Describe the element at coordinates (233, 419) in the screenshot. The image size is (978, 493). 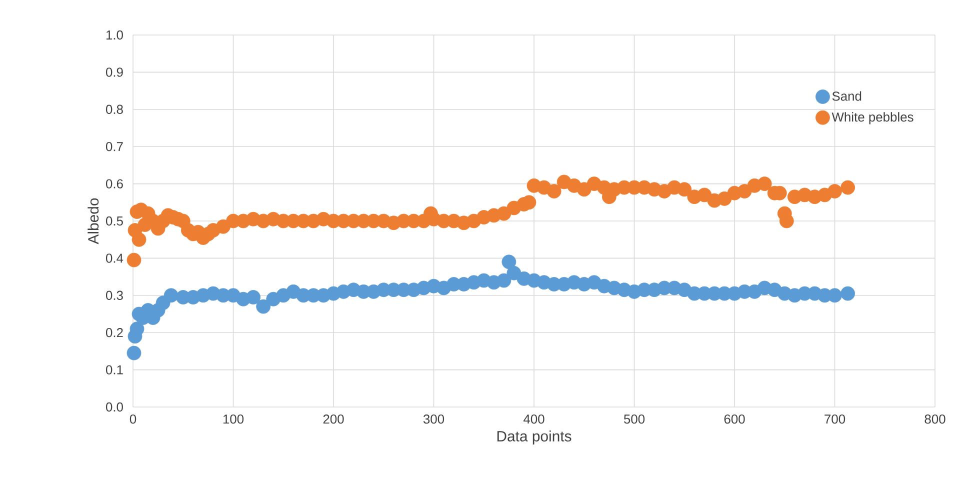
I see `x-tick-label: 100` at that location.